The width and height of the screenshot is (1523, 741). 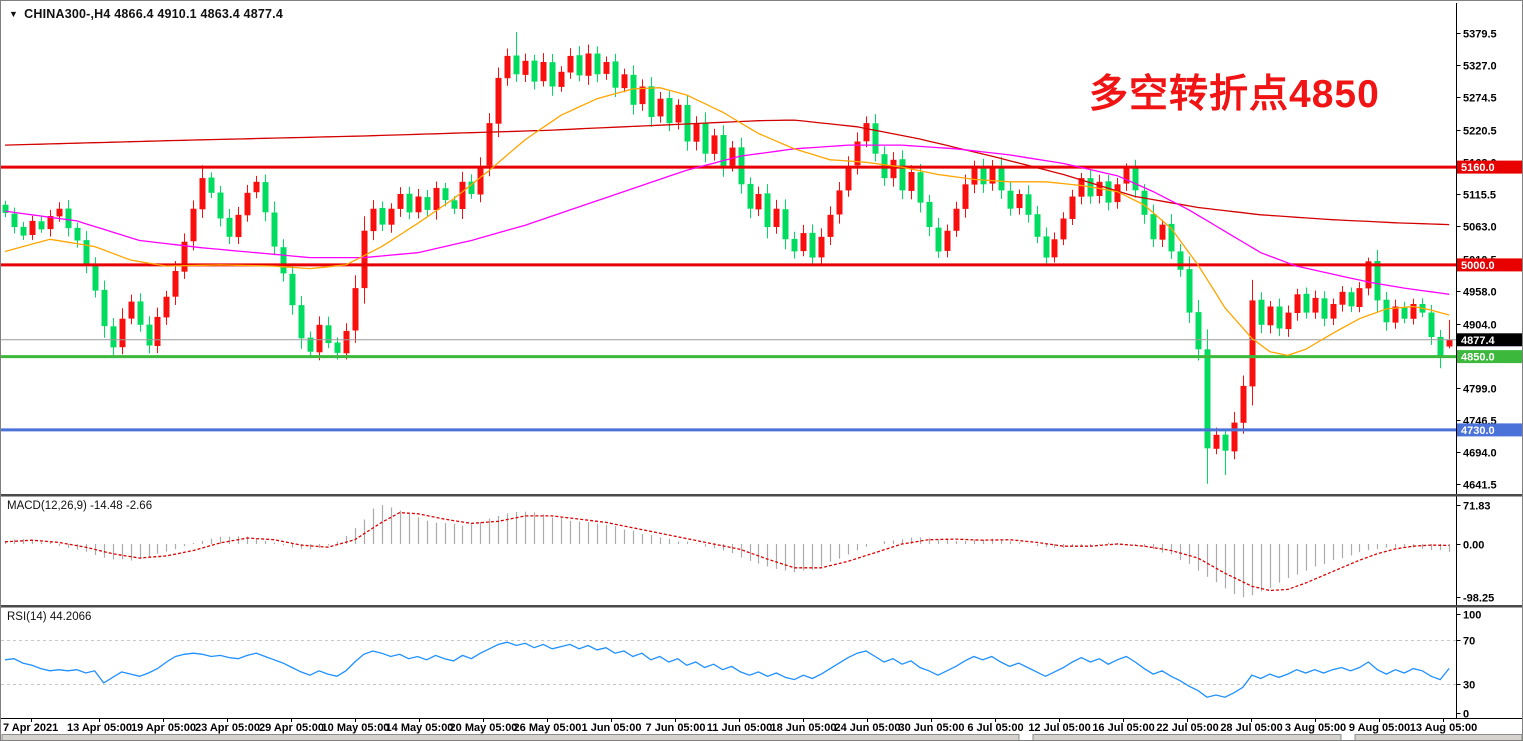 What do you see at coordinates (14, 14) in the screenshot?
I see `symbol-dropdown-icon: ▼` at bounding box center [14, 14].